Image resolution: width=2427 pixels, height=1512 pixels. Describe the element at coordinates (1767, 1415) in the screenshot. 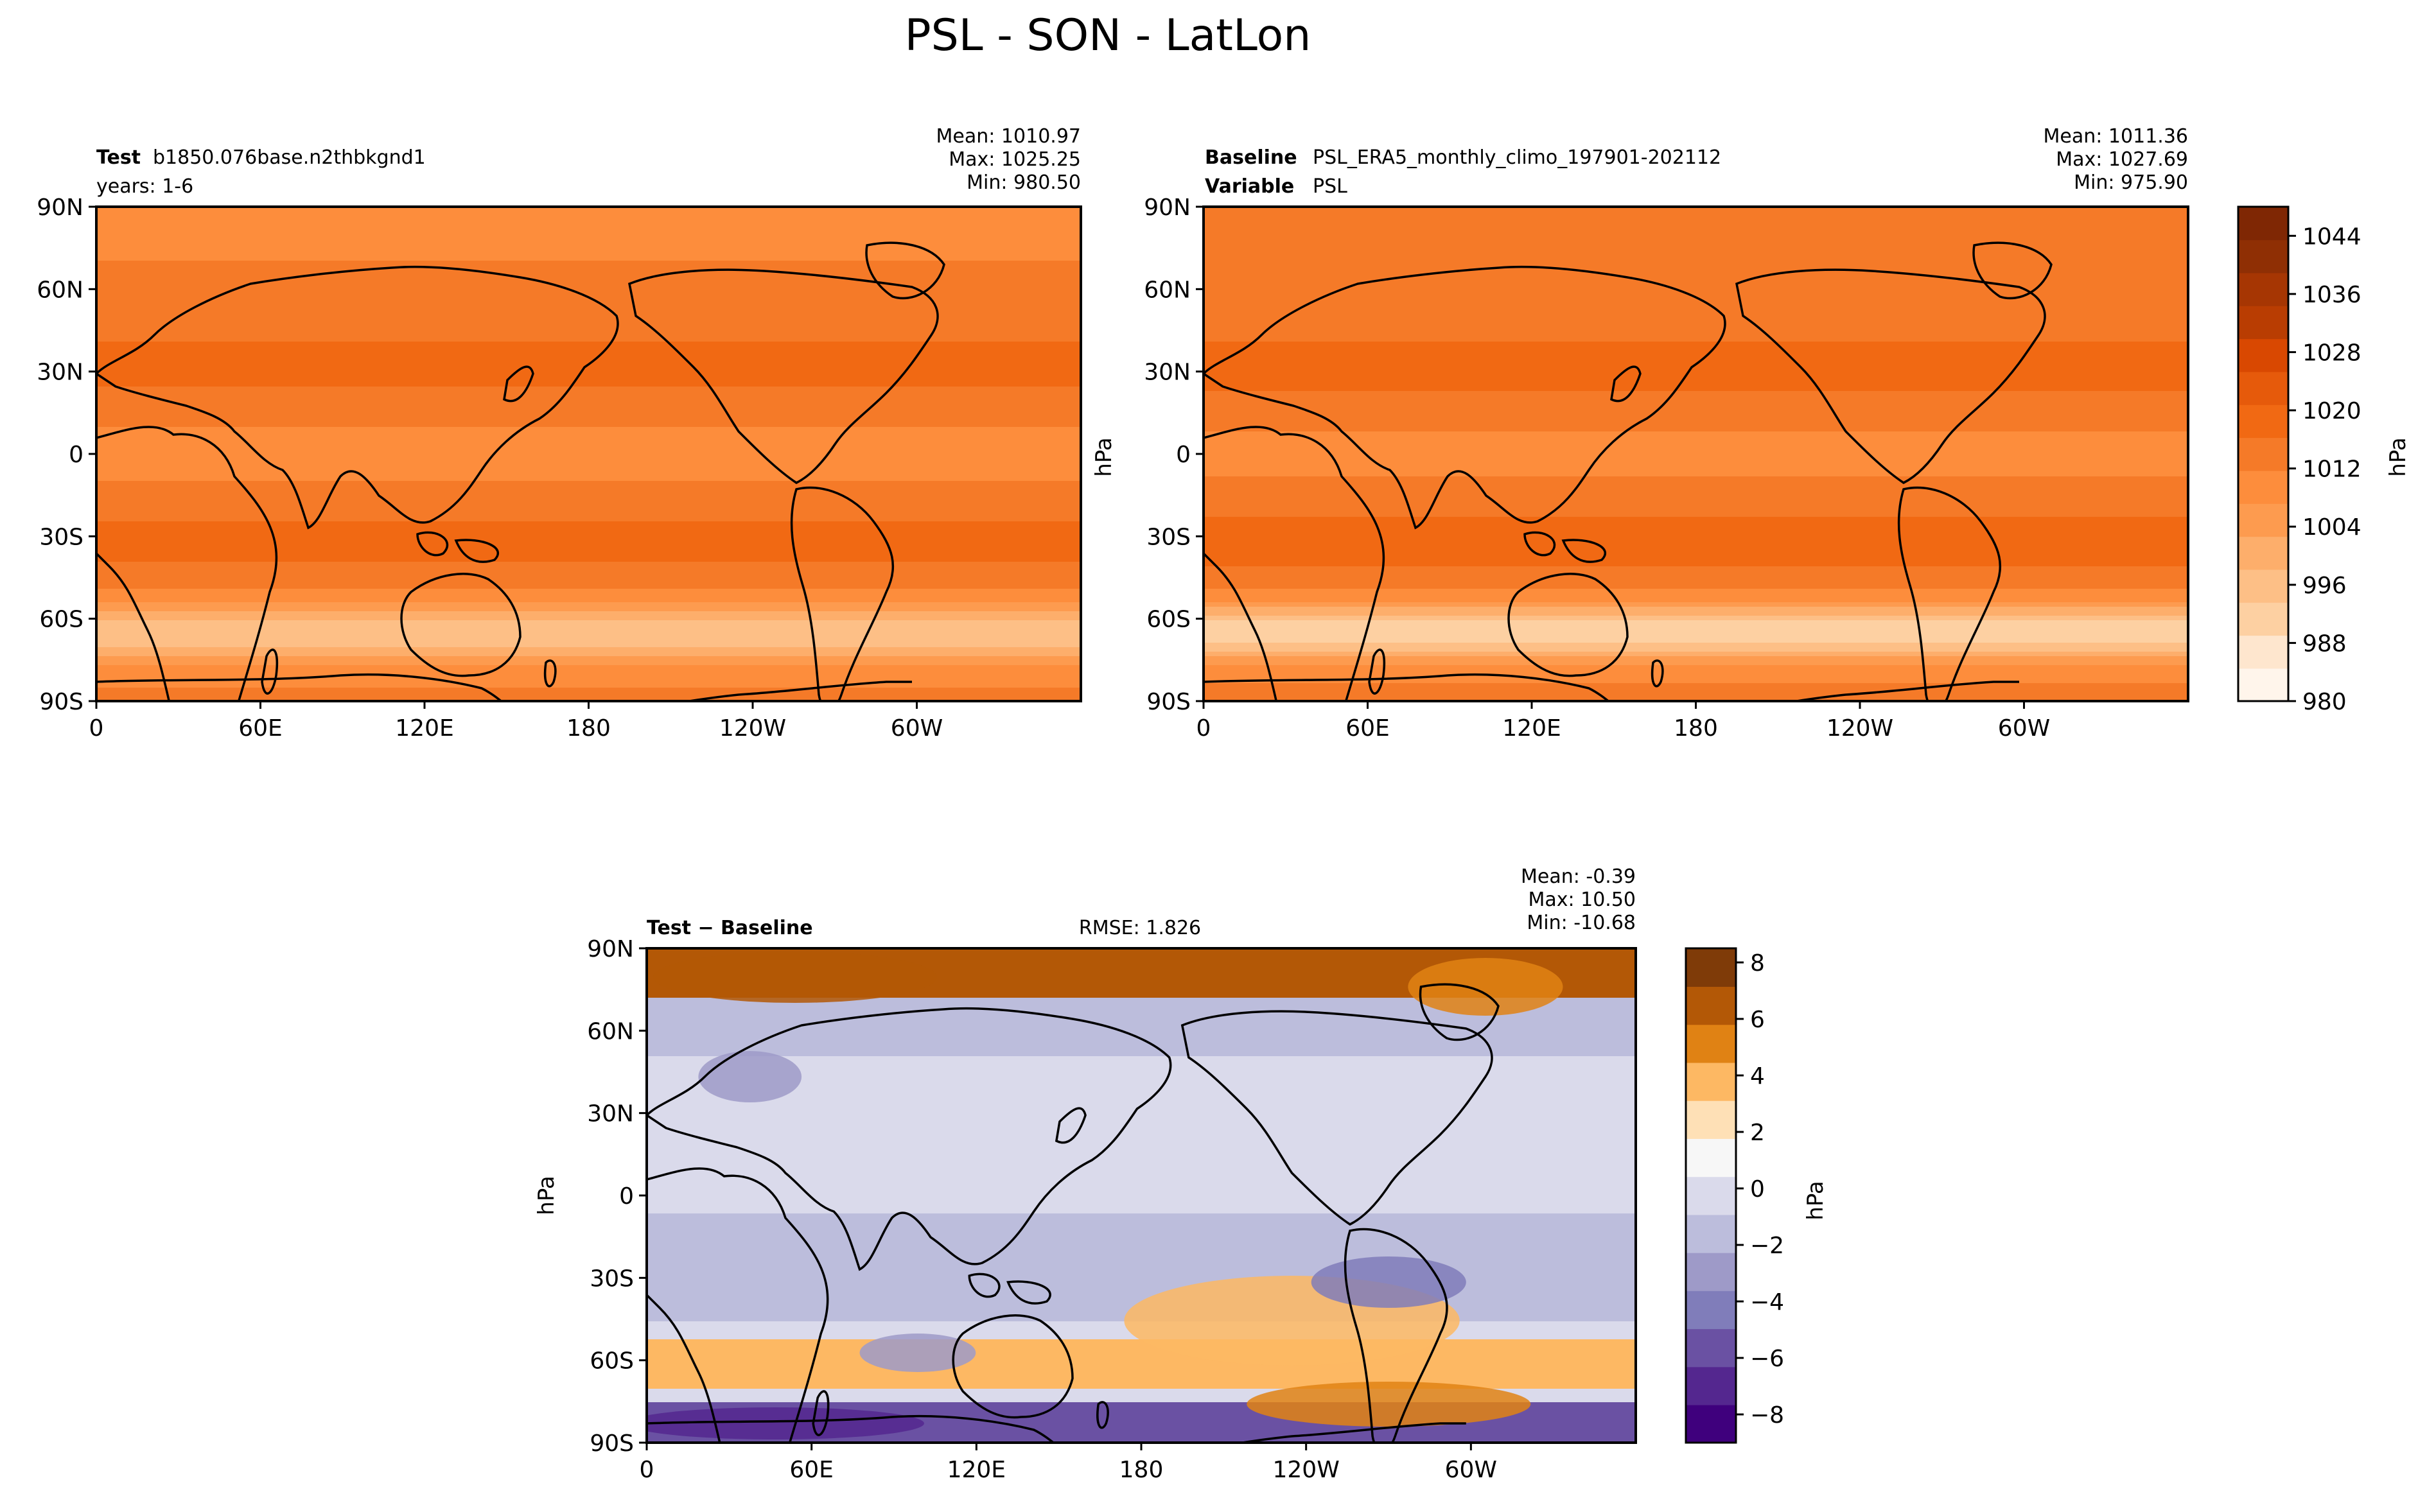

I see `colorbar-tick-label: −8` at that location.